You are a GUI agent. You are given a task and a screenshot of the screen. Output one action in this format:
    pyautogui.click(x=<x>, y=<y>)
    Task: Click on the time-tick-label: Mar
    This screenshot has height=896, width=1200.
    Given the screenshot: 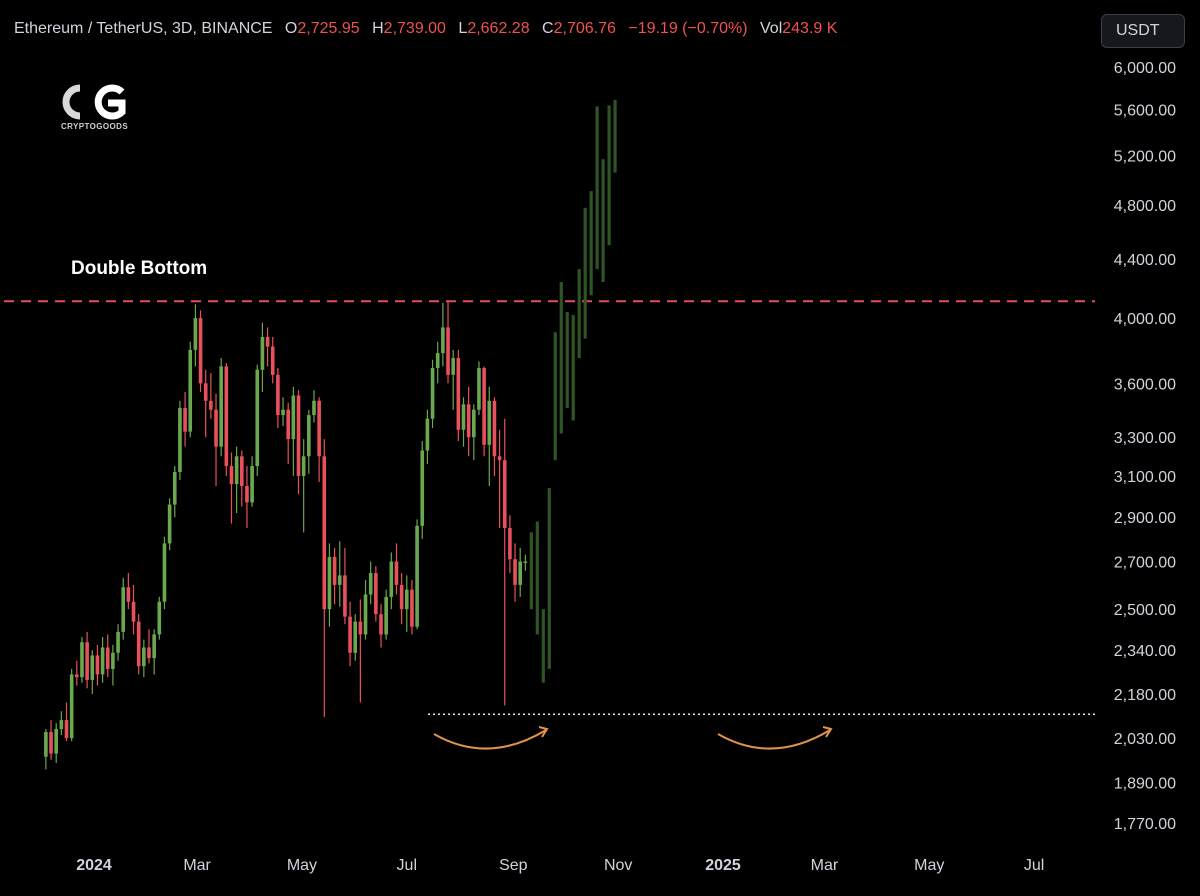 What is the action you would take?
    pyautogui.click(x=197, y=865)
    